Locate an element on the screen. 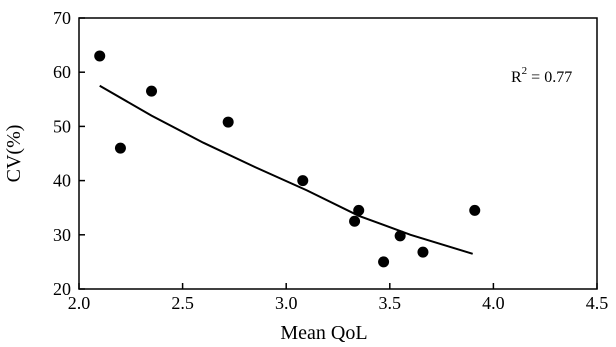 The height and width of the screenshot is (347, 616). x-tick-label: 2.5 is located at coordinates (182, 303).